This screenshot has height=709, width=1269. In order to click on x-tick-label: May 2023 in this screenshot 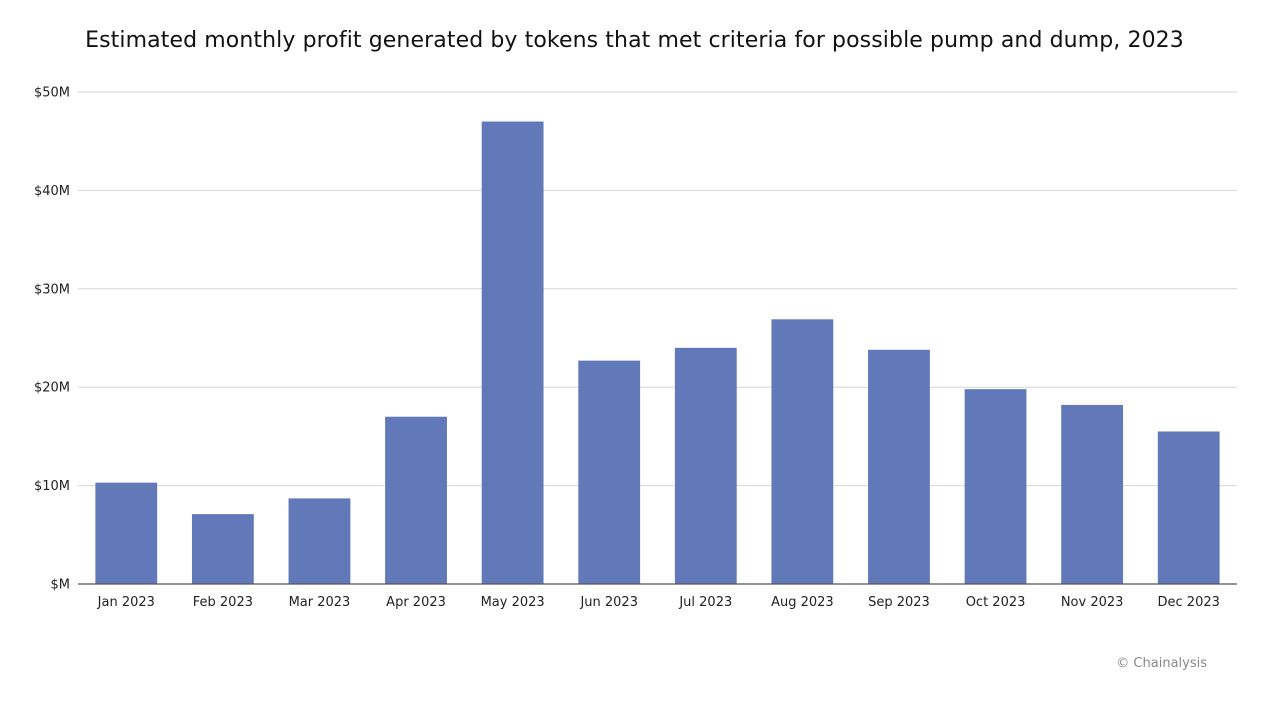, I will do `click(513, 602)`.